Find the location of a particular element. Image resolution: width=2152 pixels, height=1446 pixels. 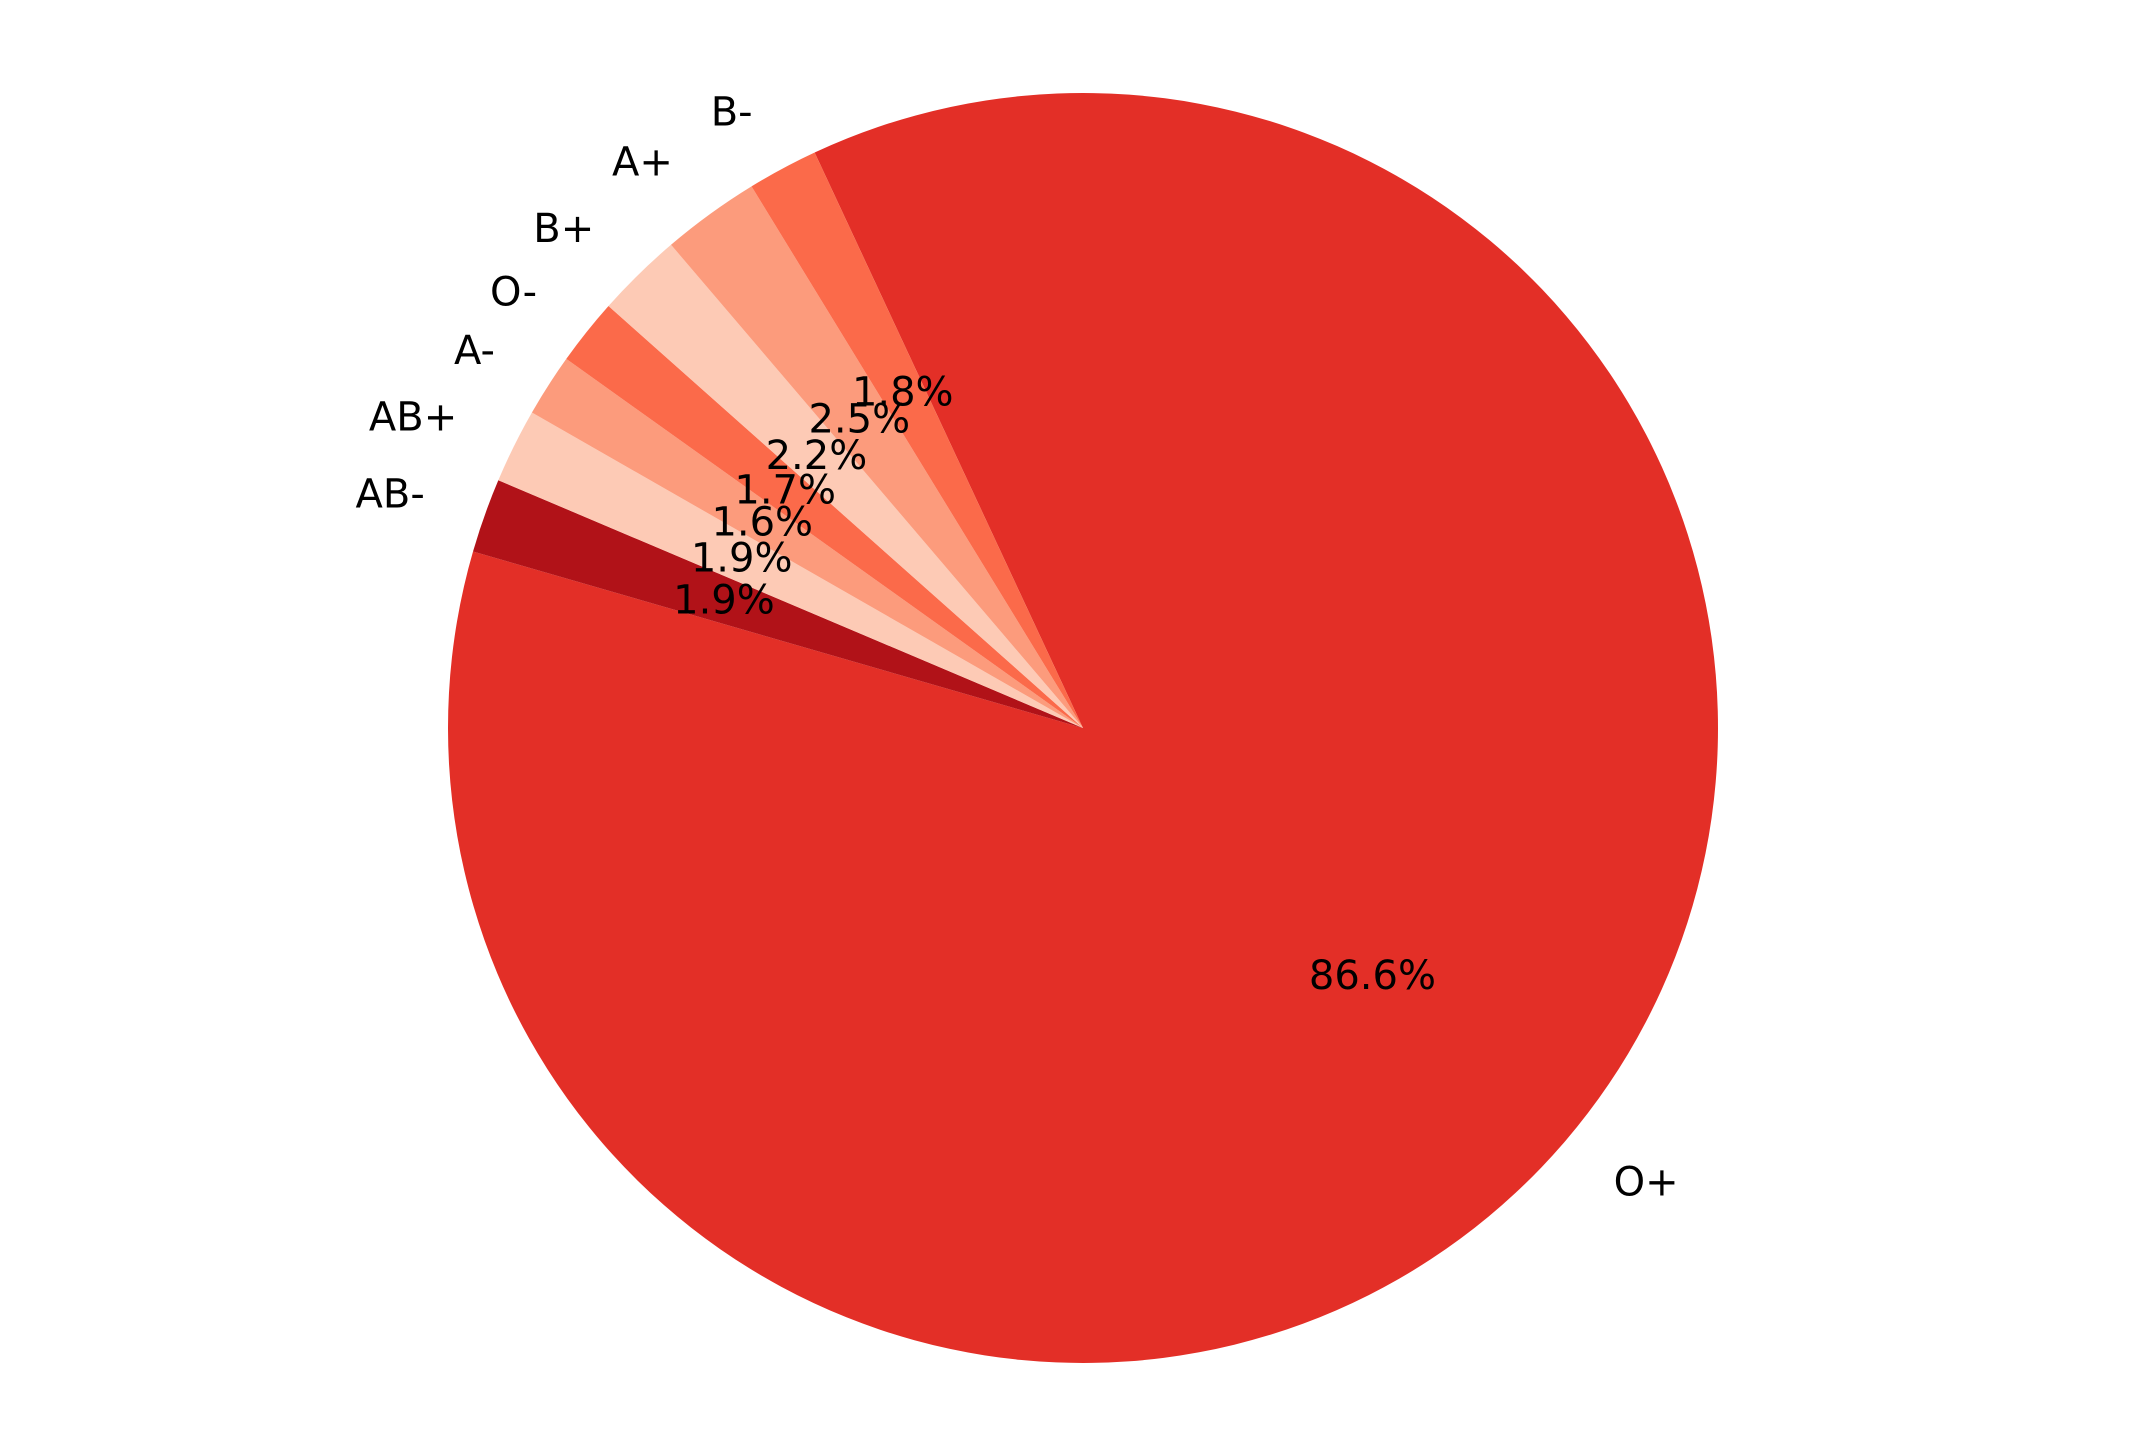

category-label-a-neg: A- is located at coordinates (474, 351).